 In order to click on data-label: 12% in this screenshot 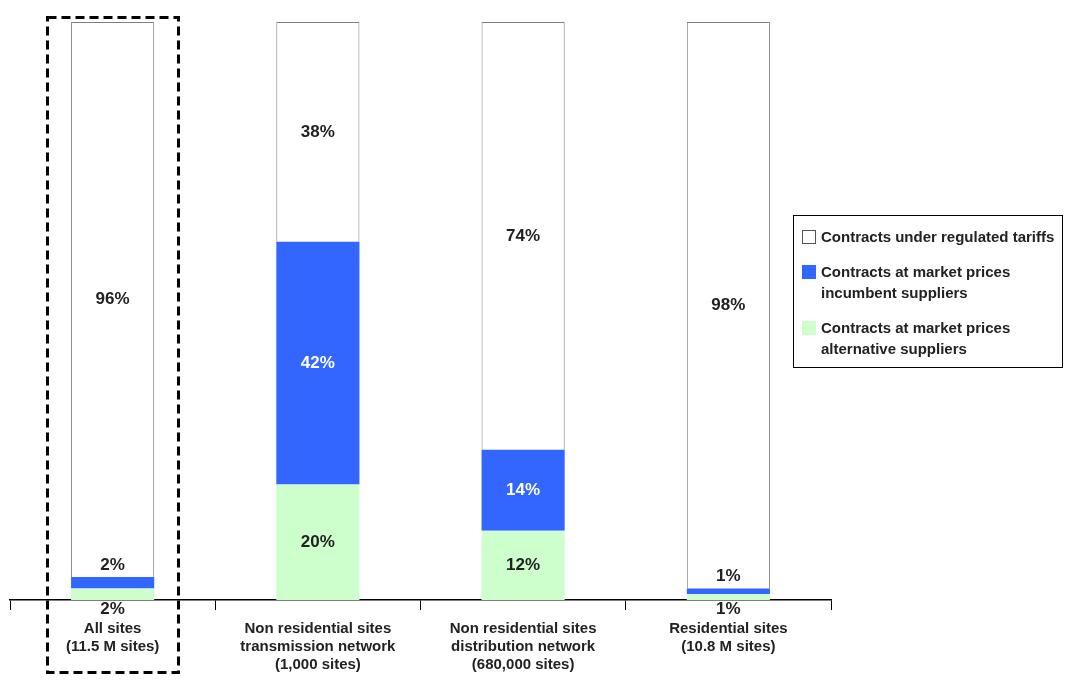, I will do `click(523, 565)`.